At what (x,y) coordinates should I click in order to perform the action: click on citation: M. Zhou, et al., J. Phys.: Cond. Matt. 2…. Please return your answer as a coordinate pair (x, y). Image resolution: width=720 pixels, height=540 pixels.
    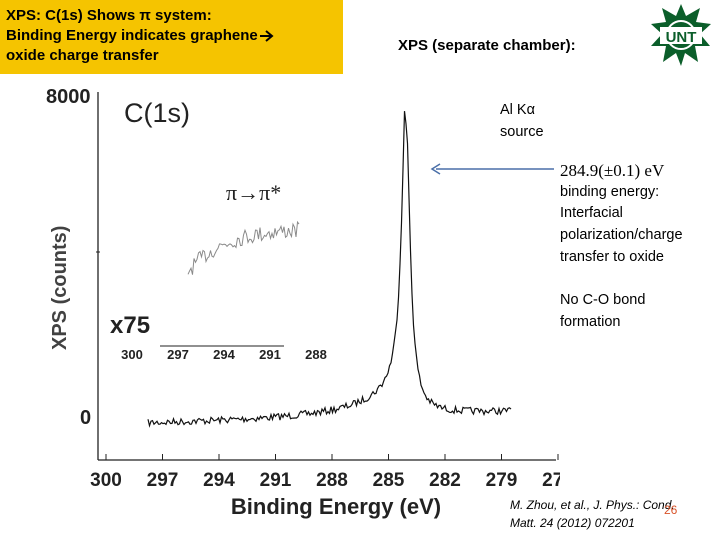
    Looking at the image, I should click on (592, 514).